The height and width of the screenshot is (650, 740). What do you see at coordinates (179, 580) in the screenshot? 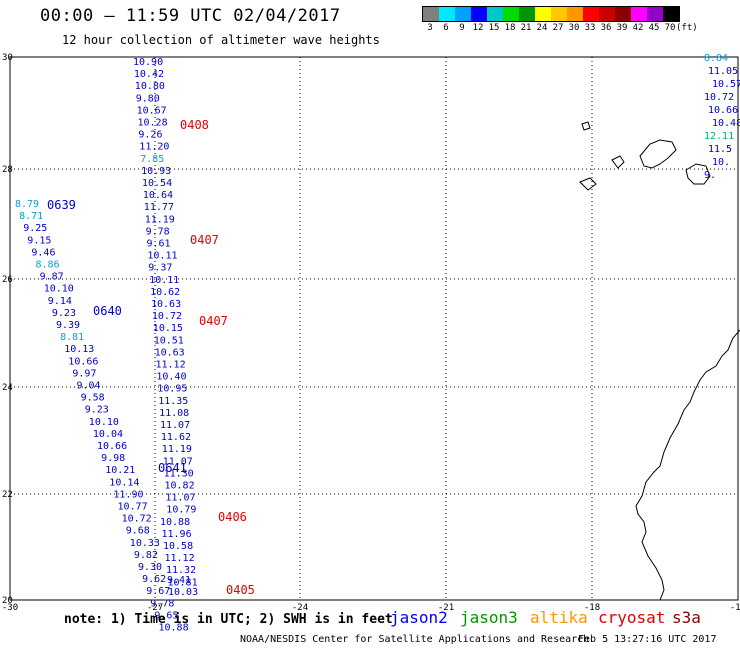
I see `wave-height-value: 9.41` at bounding box center [179, 580].